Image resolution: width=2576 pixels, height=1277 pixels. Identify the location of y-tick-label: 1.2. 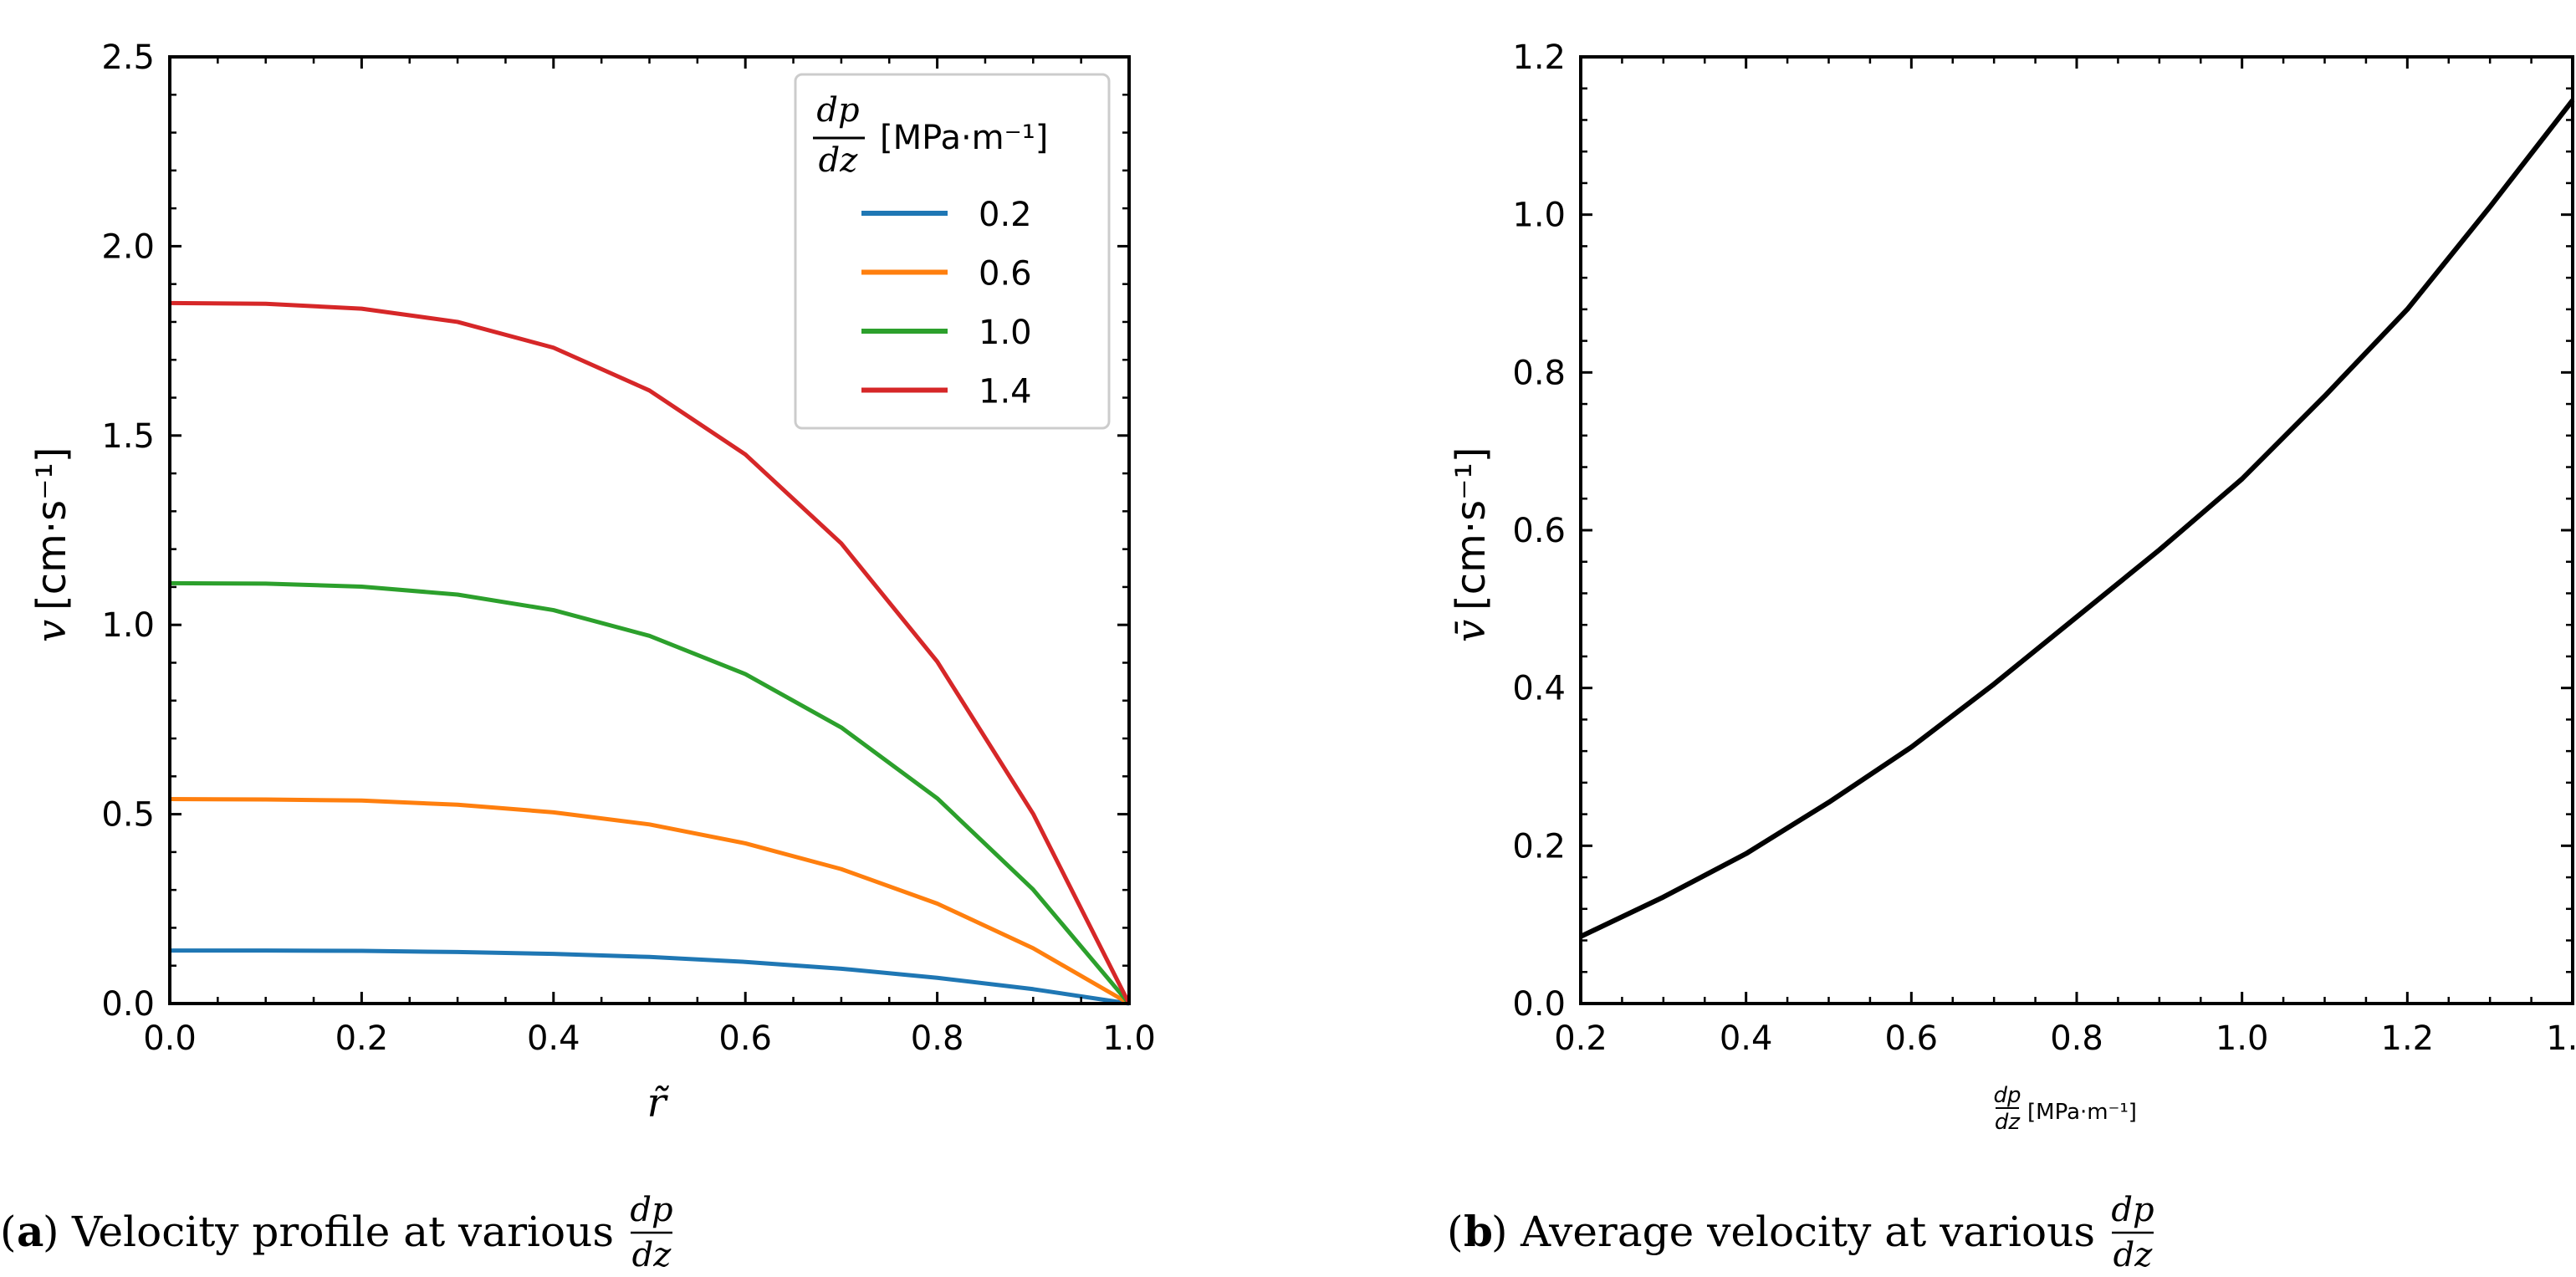
(1539, 57).